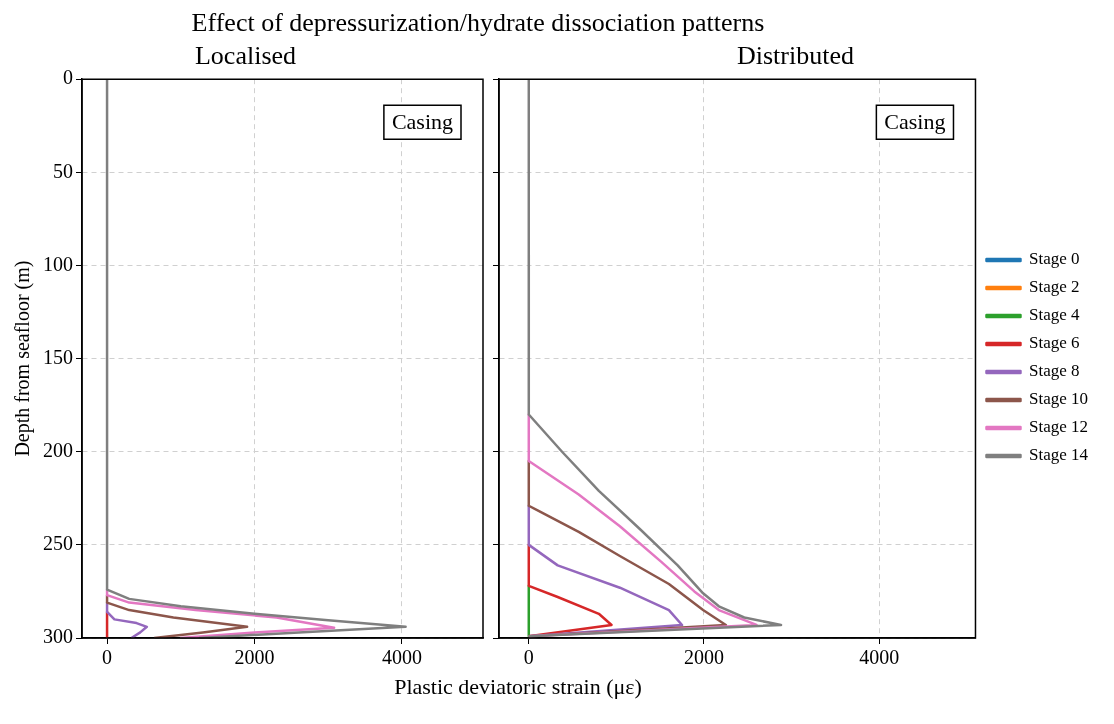  What do you see at coordinates (1054, 259) in the screenshot?
I see `legend-label: Stage 0` at bounding box center [1054, 259].